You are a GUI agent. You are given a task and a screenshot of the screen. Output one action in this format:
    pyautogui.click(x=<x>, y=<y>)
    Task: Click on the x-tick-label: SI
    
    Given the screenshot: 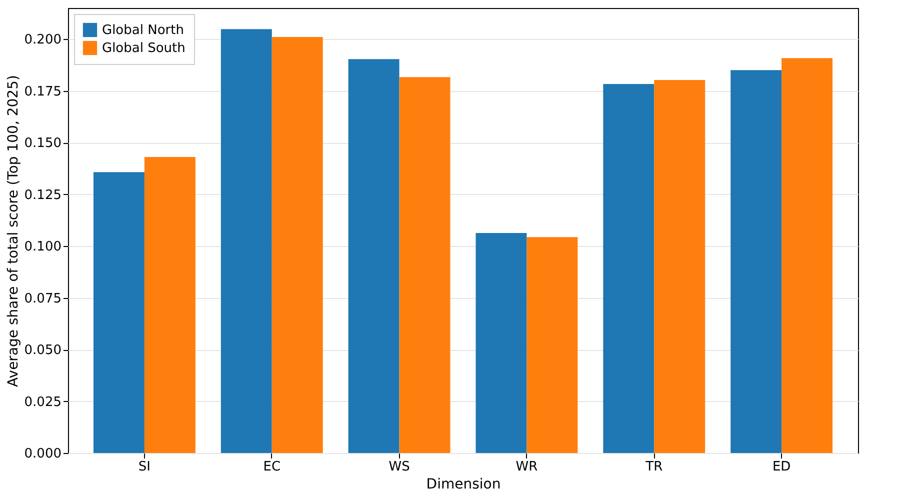 What is the action you would take?
    pyautogui.click(x=144, y=467)
    